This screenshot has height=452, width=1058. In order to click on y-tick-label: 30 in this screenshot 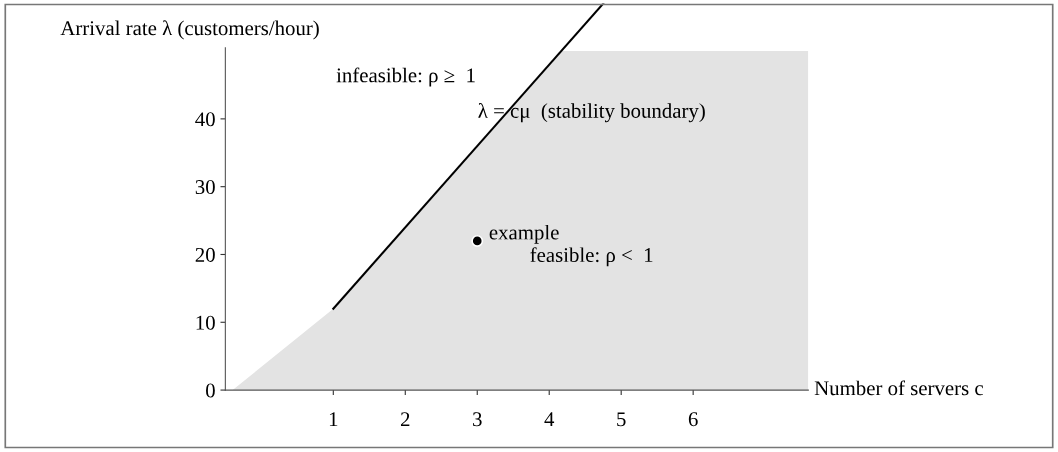, I will do `click(205, 187)`.